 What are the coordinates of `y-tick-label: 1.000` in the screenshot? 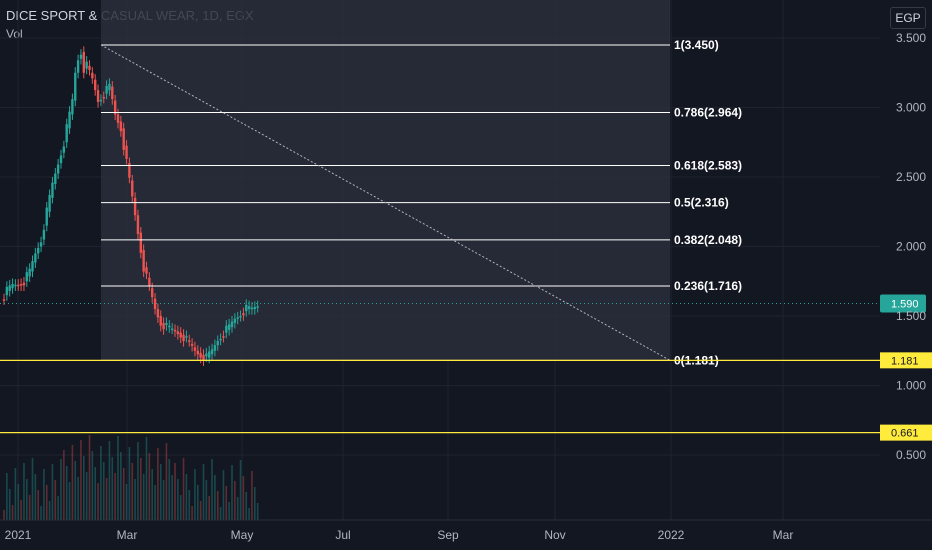 It's located at (911, 386).